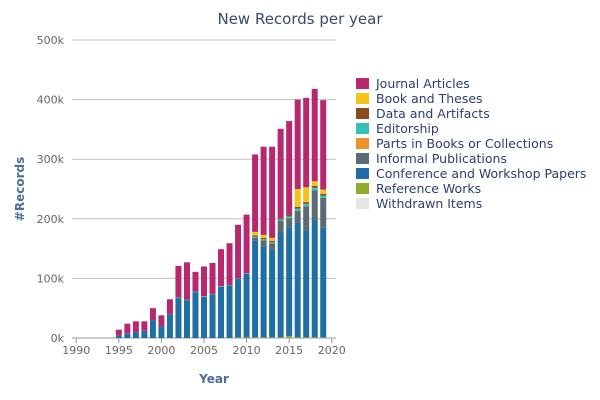  I want to click on x-tick-label: 1995, so click(119, 350).